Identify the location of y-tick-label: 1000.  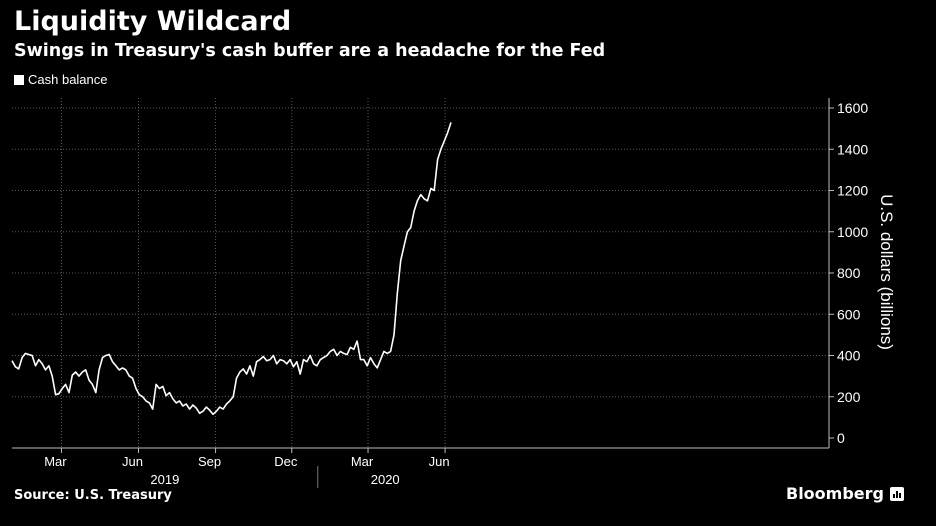
(852, 232).